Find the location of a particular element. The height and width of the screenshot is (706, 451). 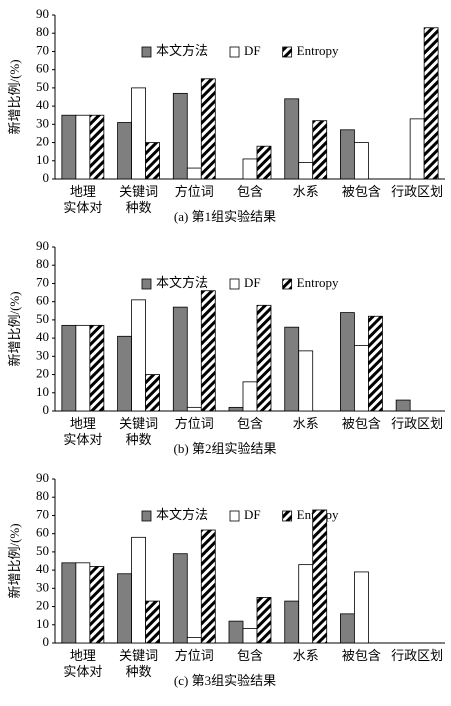

x-tick-label: 被包含 is located at coordinates (361, 423).